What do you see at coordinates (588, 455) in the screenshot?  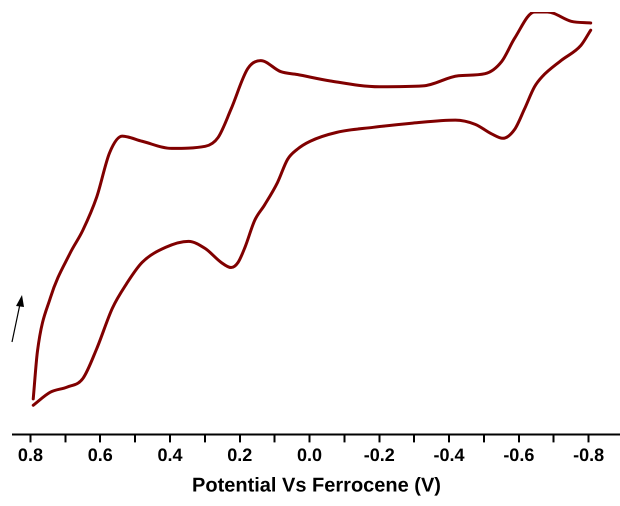 I see `x-tick-label: -0.8` at bounding box center [588, 455].